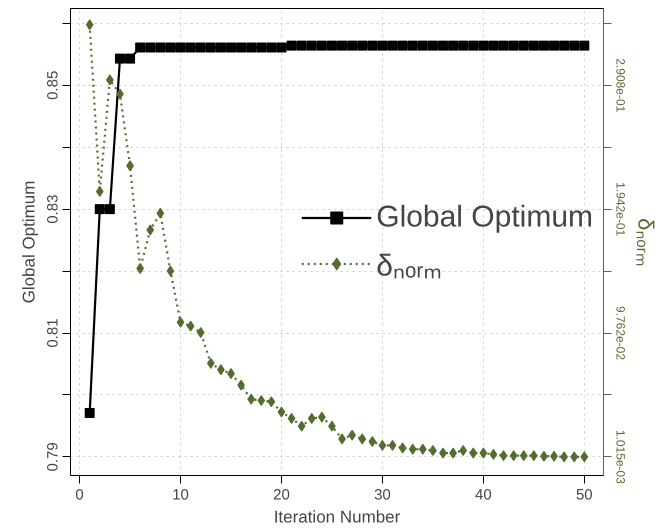 The height and width of the screenshot is (529, 661). I want to click on y2-tick-label: 1.015e-03, so click(621, 457).